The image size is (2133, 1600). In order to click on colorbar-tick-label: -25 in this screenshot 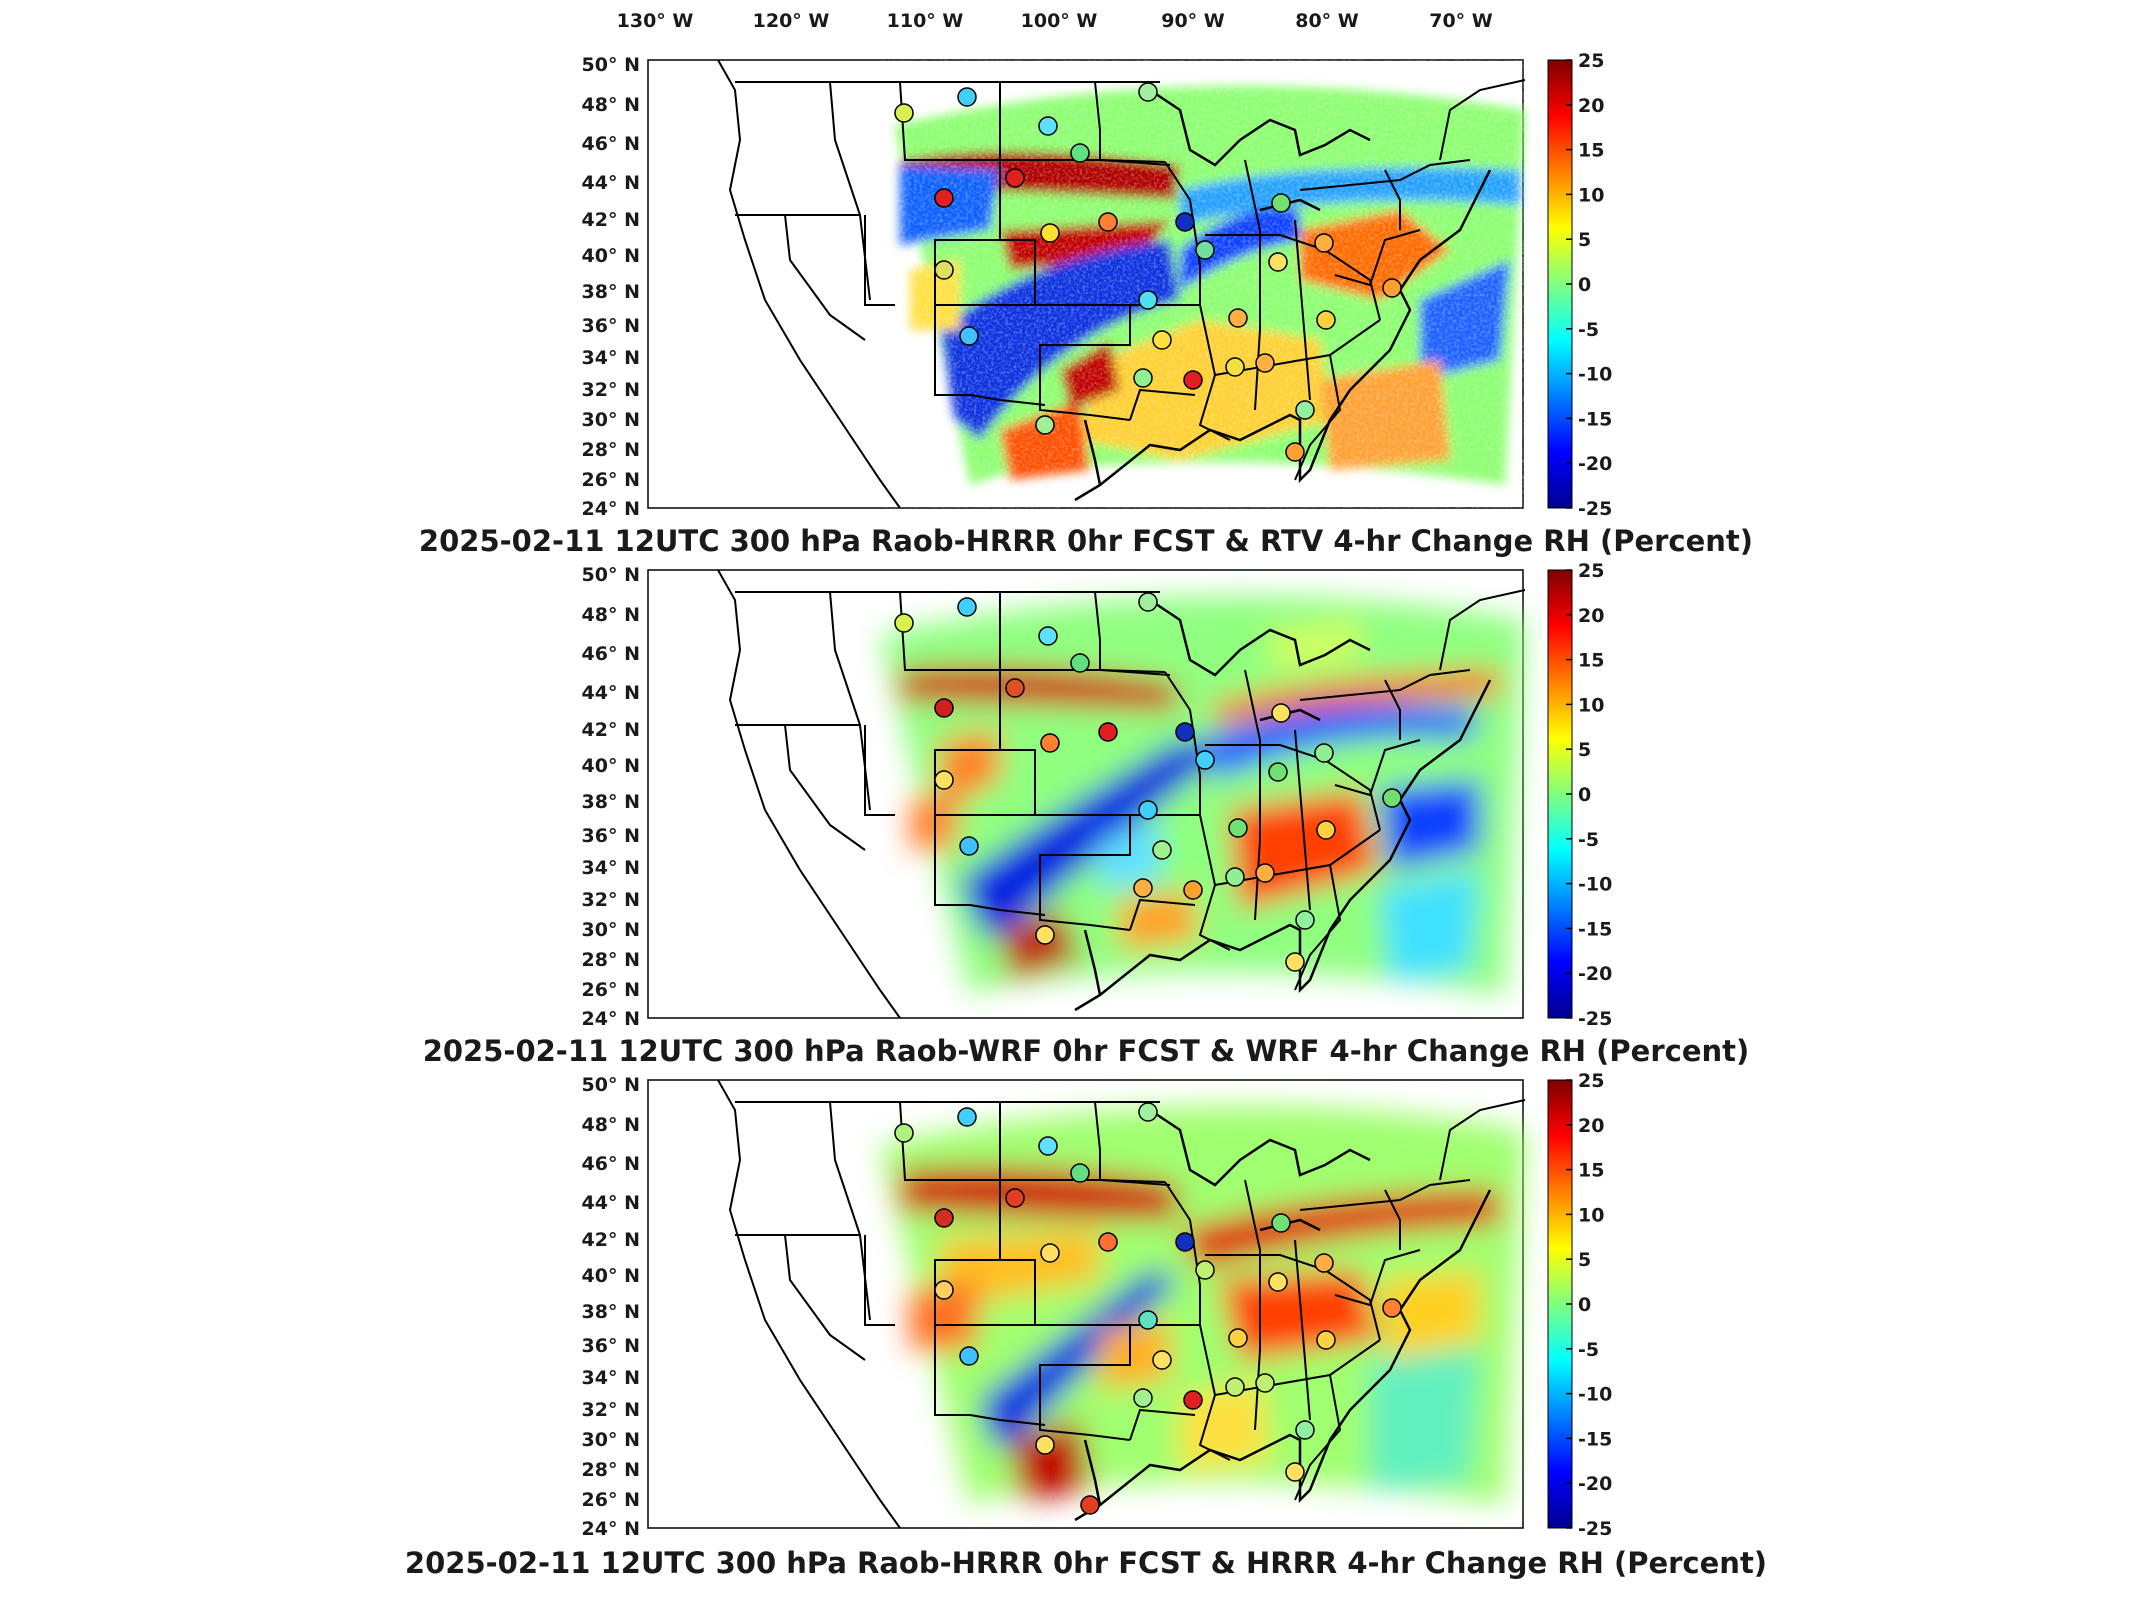, I will do `click(1595, 1019)`.